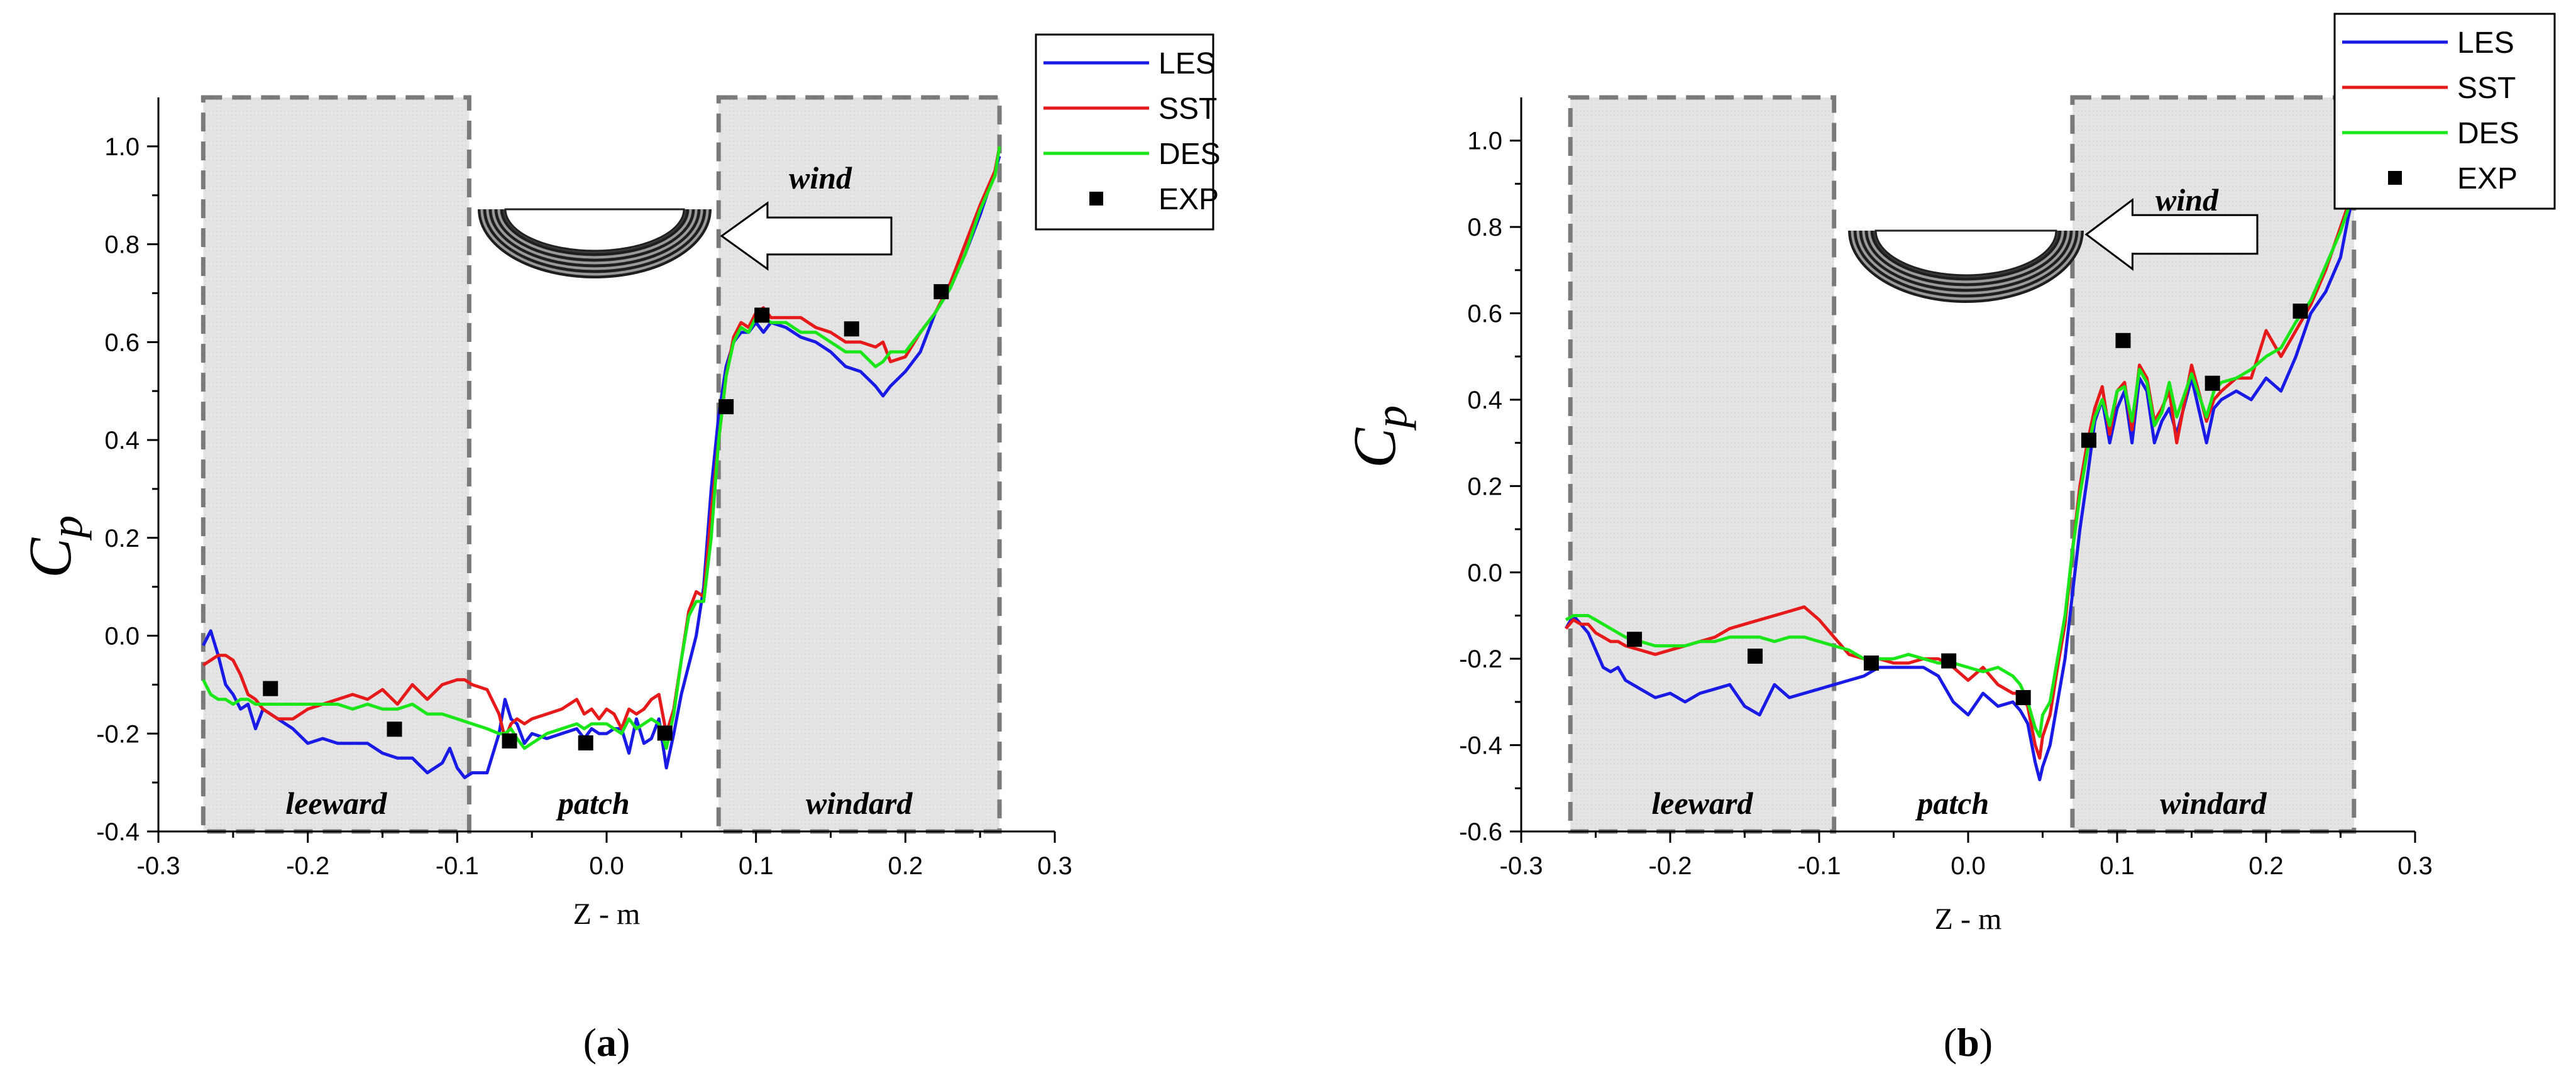 The image size is (2576, 1086). What do you see at coordinates (1819, 866) in the screenshot?
I see `chart-b-x-tick-label: -0.1` at bounding box center [1819, 866].